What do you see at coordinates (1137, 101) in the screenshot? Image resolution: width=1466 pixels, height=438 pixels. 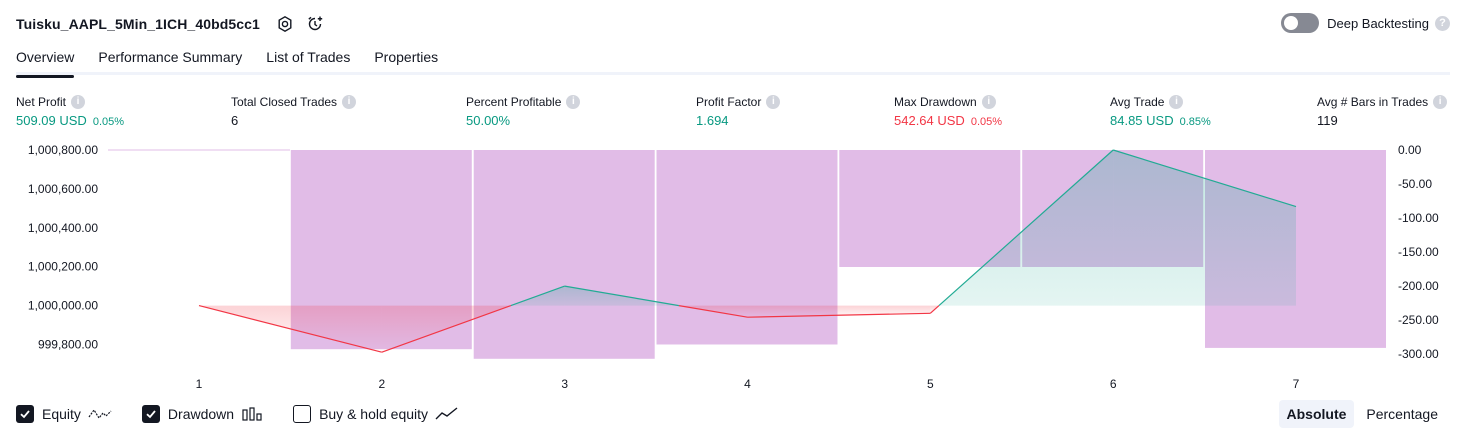 I see `metric-label: Avg Trade` at bounding box center [1137, 101].